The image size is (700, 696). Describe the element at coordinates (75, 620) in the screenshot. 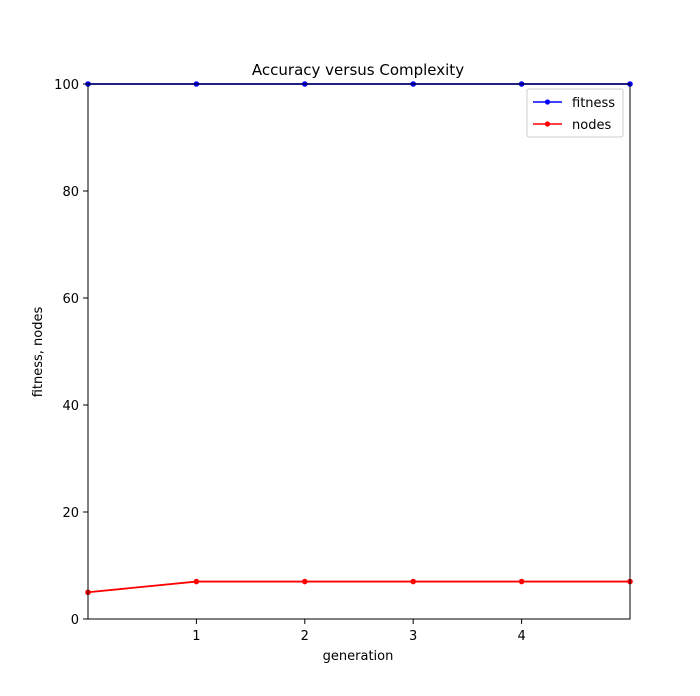

I see `y-tick-label-0: 0` at that location.